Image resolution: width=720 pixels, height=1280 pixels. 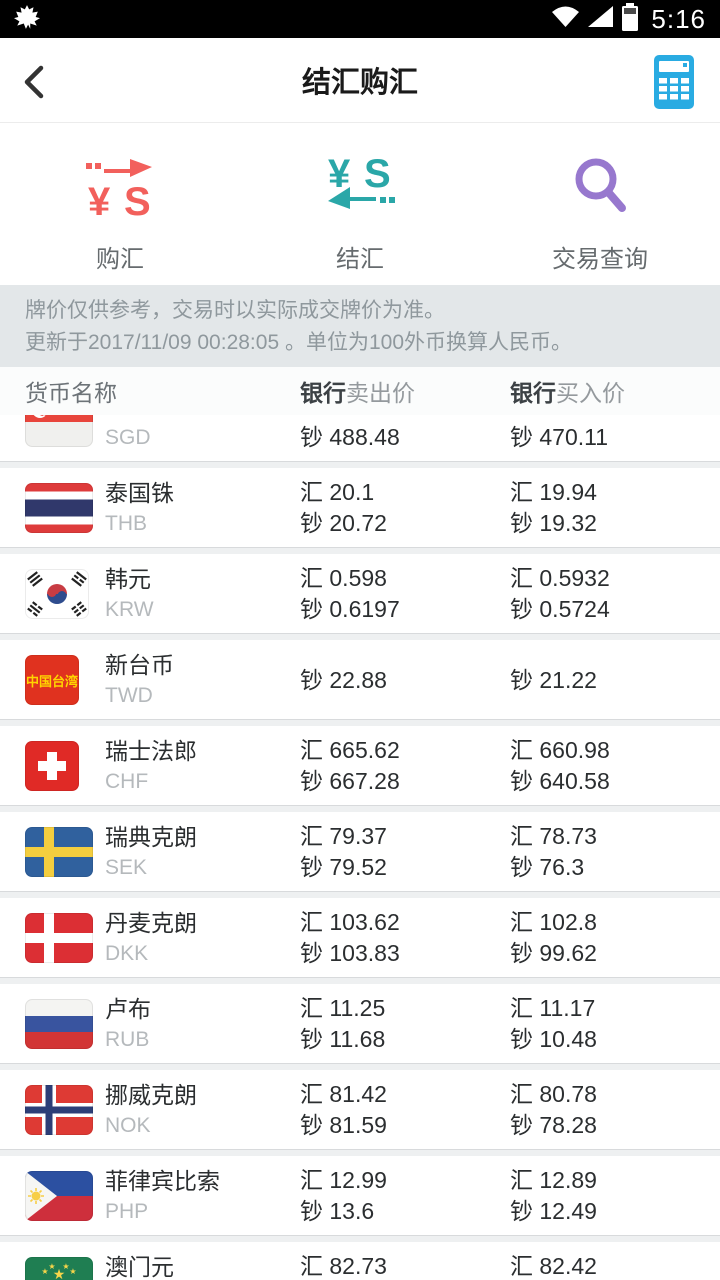 What do you see at coordinates (615, 1195) in the screenshot?
I see `bank-buy-price: 汇 12.89 钞 12.49` at bounding box center [615, 1195].